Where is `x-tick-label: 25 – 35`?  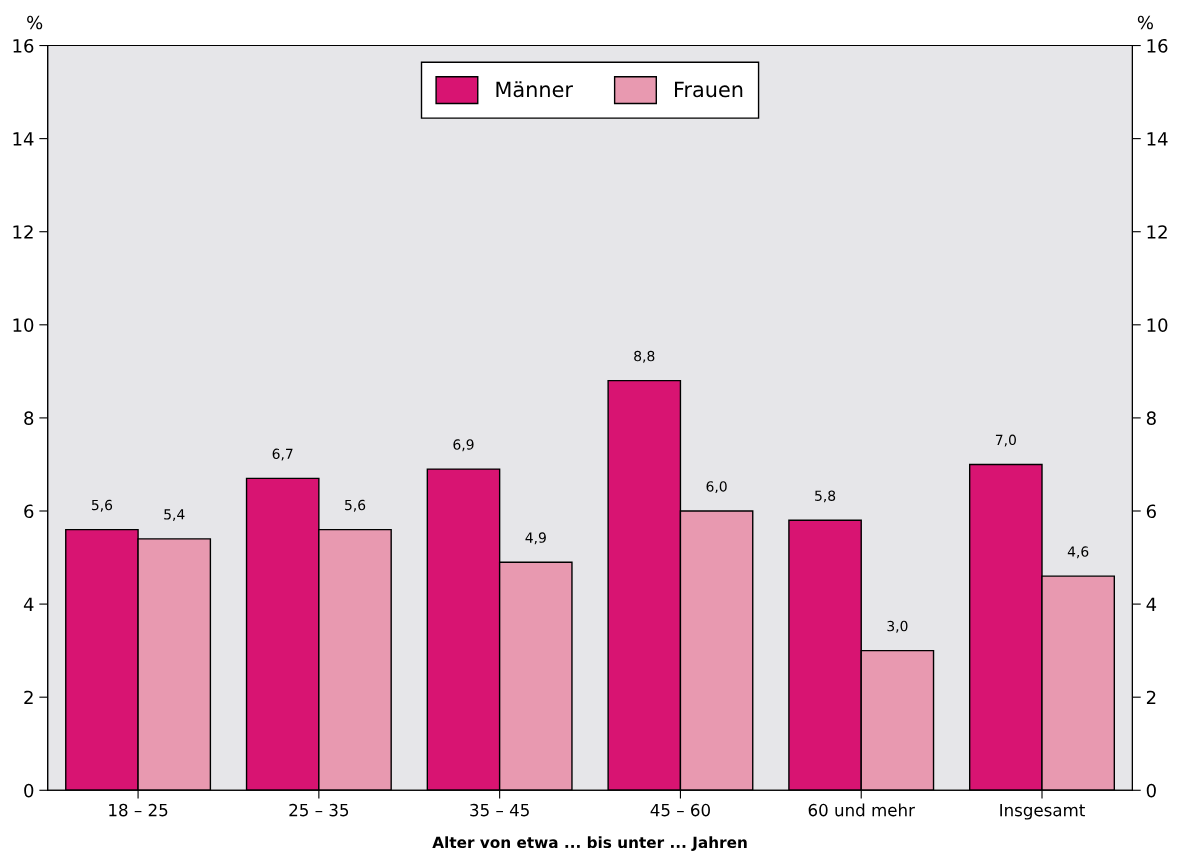 x-tick-label: 25 – 35 is located at coordinates (319, 810).